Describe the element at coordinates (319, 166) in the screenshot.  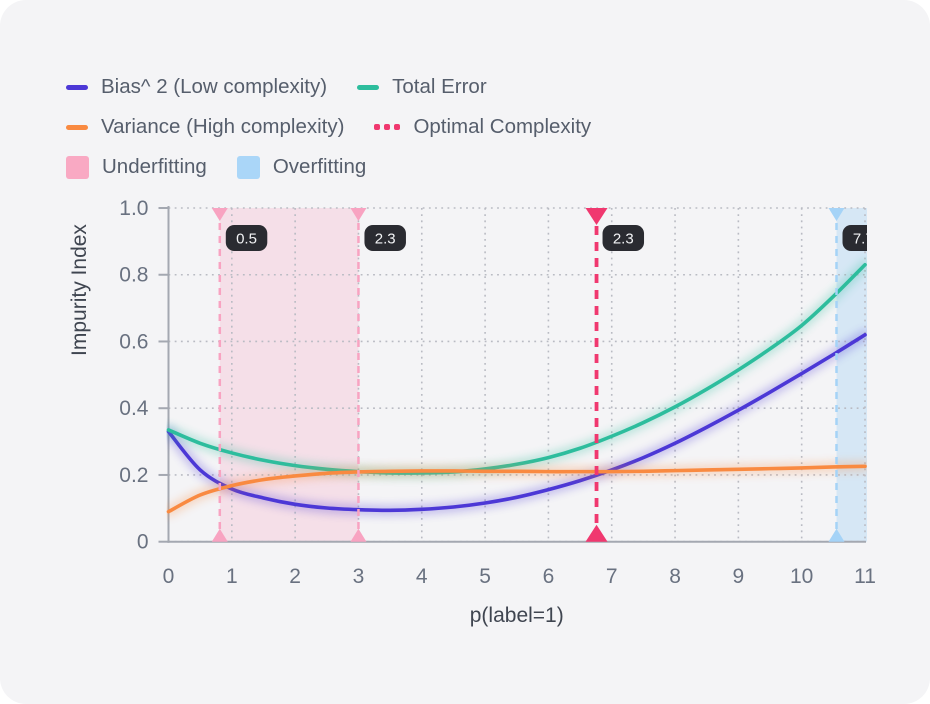
I see `legend-label-overfitting: Overfitting` at that location.